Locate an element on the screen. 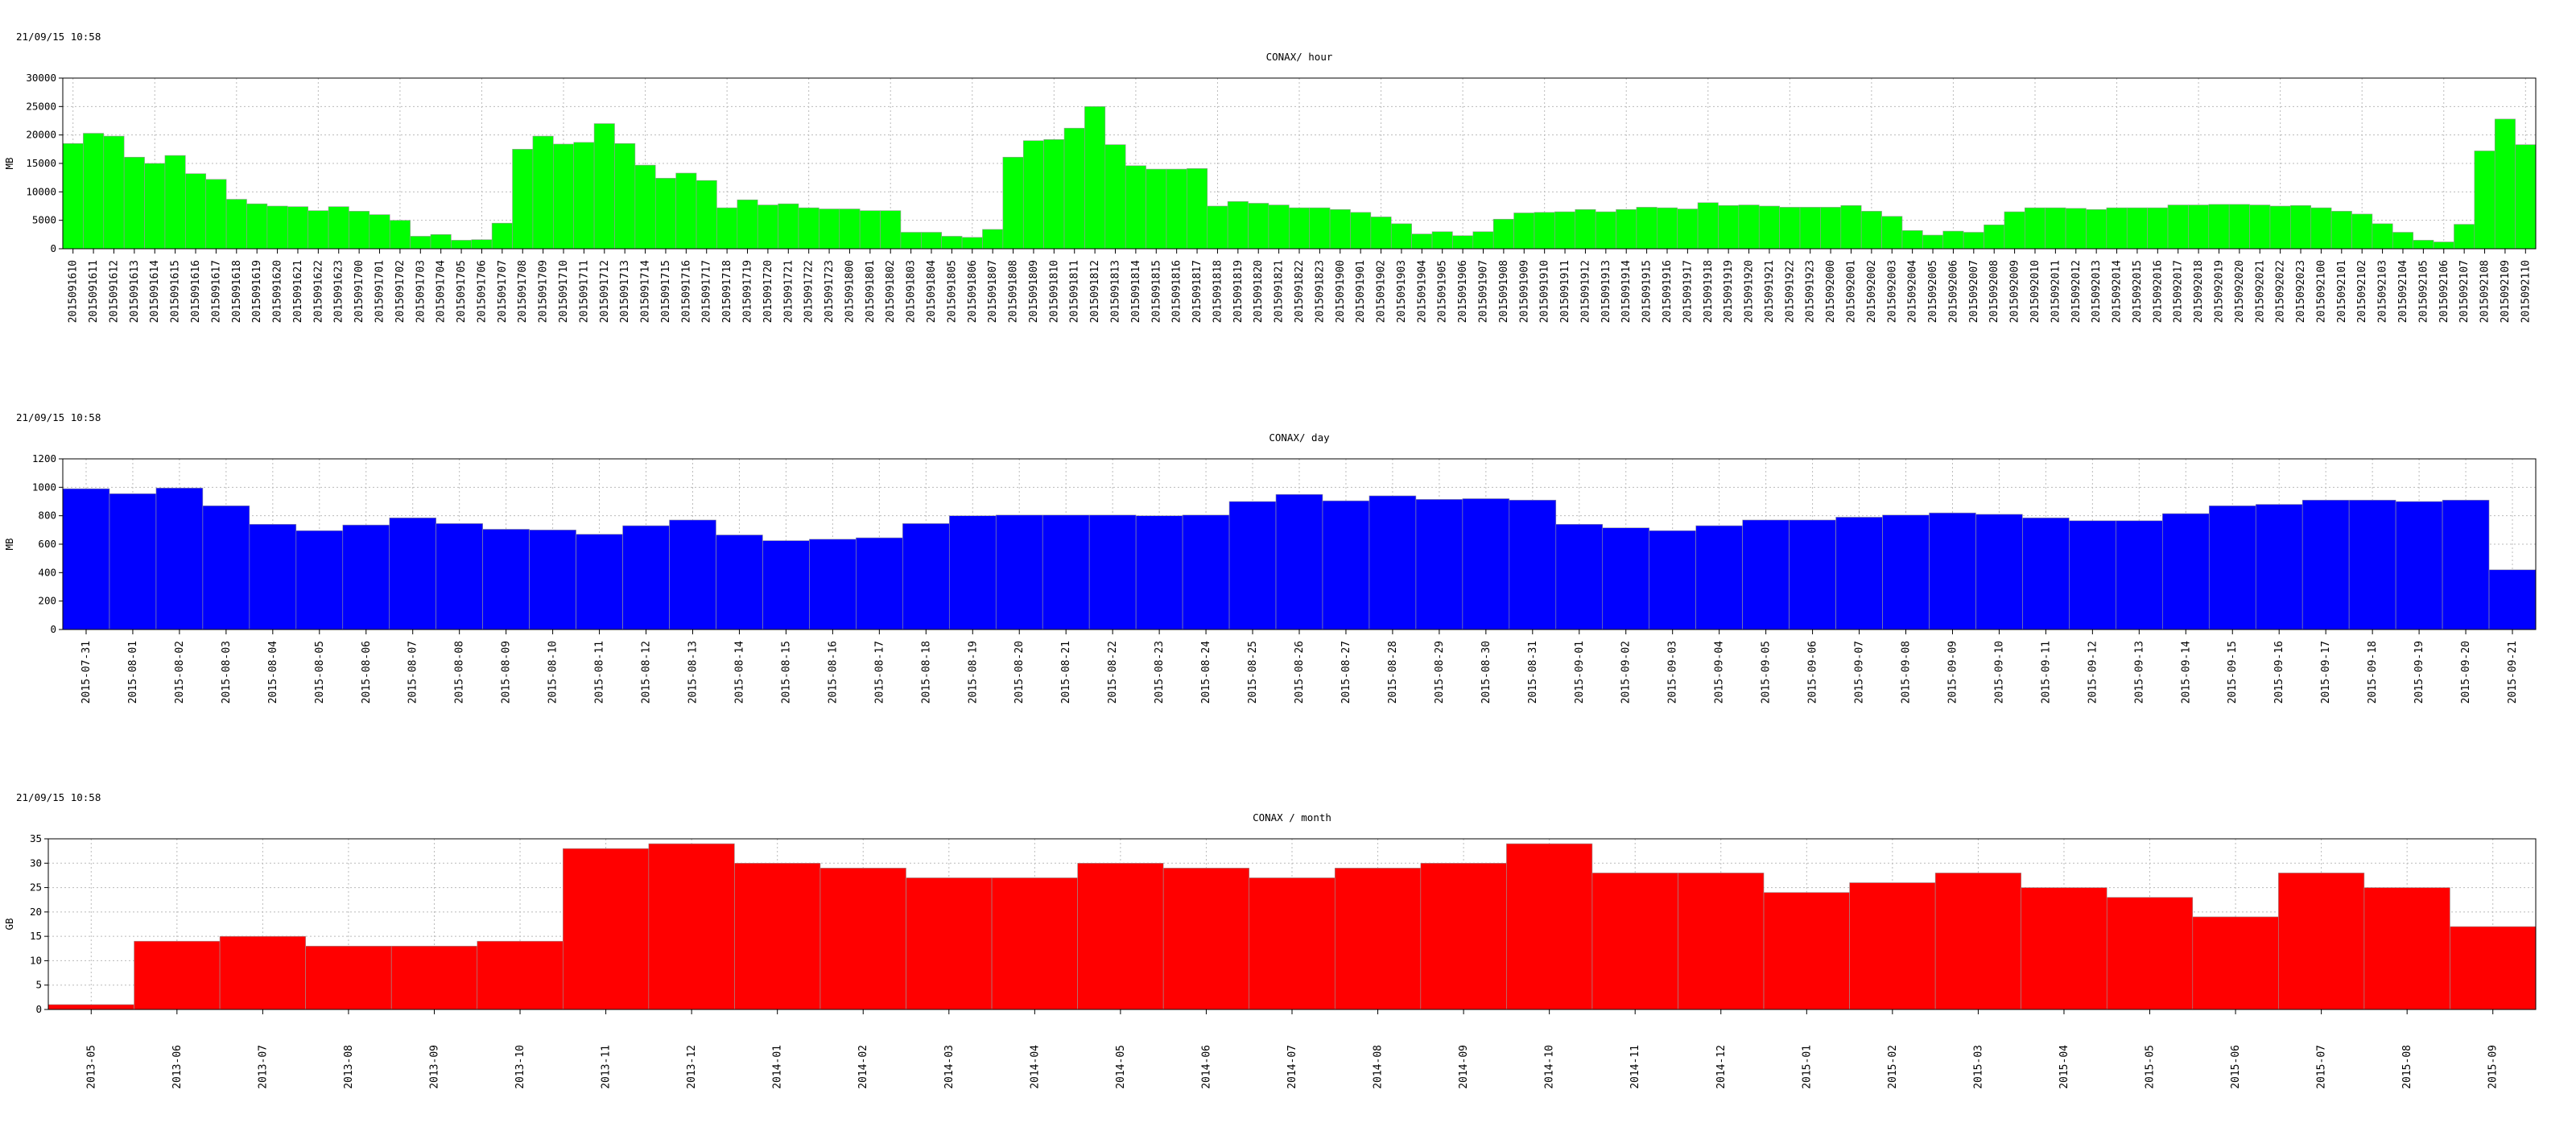  x-tick-label: 2015-09-13 is located at coordinates (2139, 672).